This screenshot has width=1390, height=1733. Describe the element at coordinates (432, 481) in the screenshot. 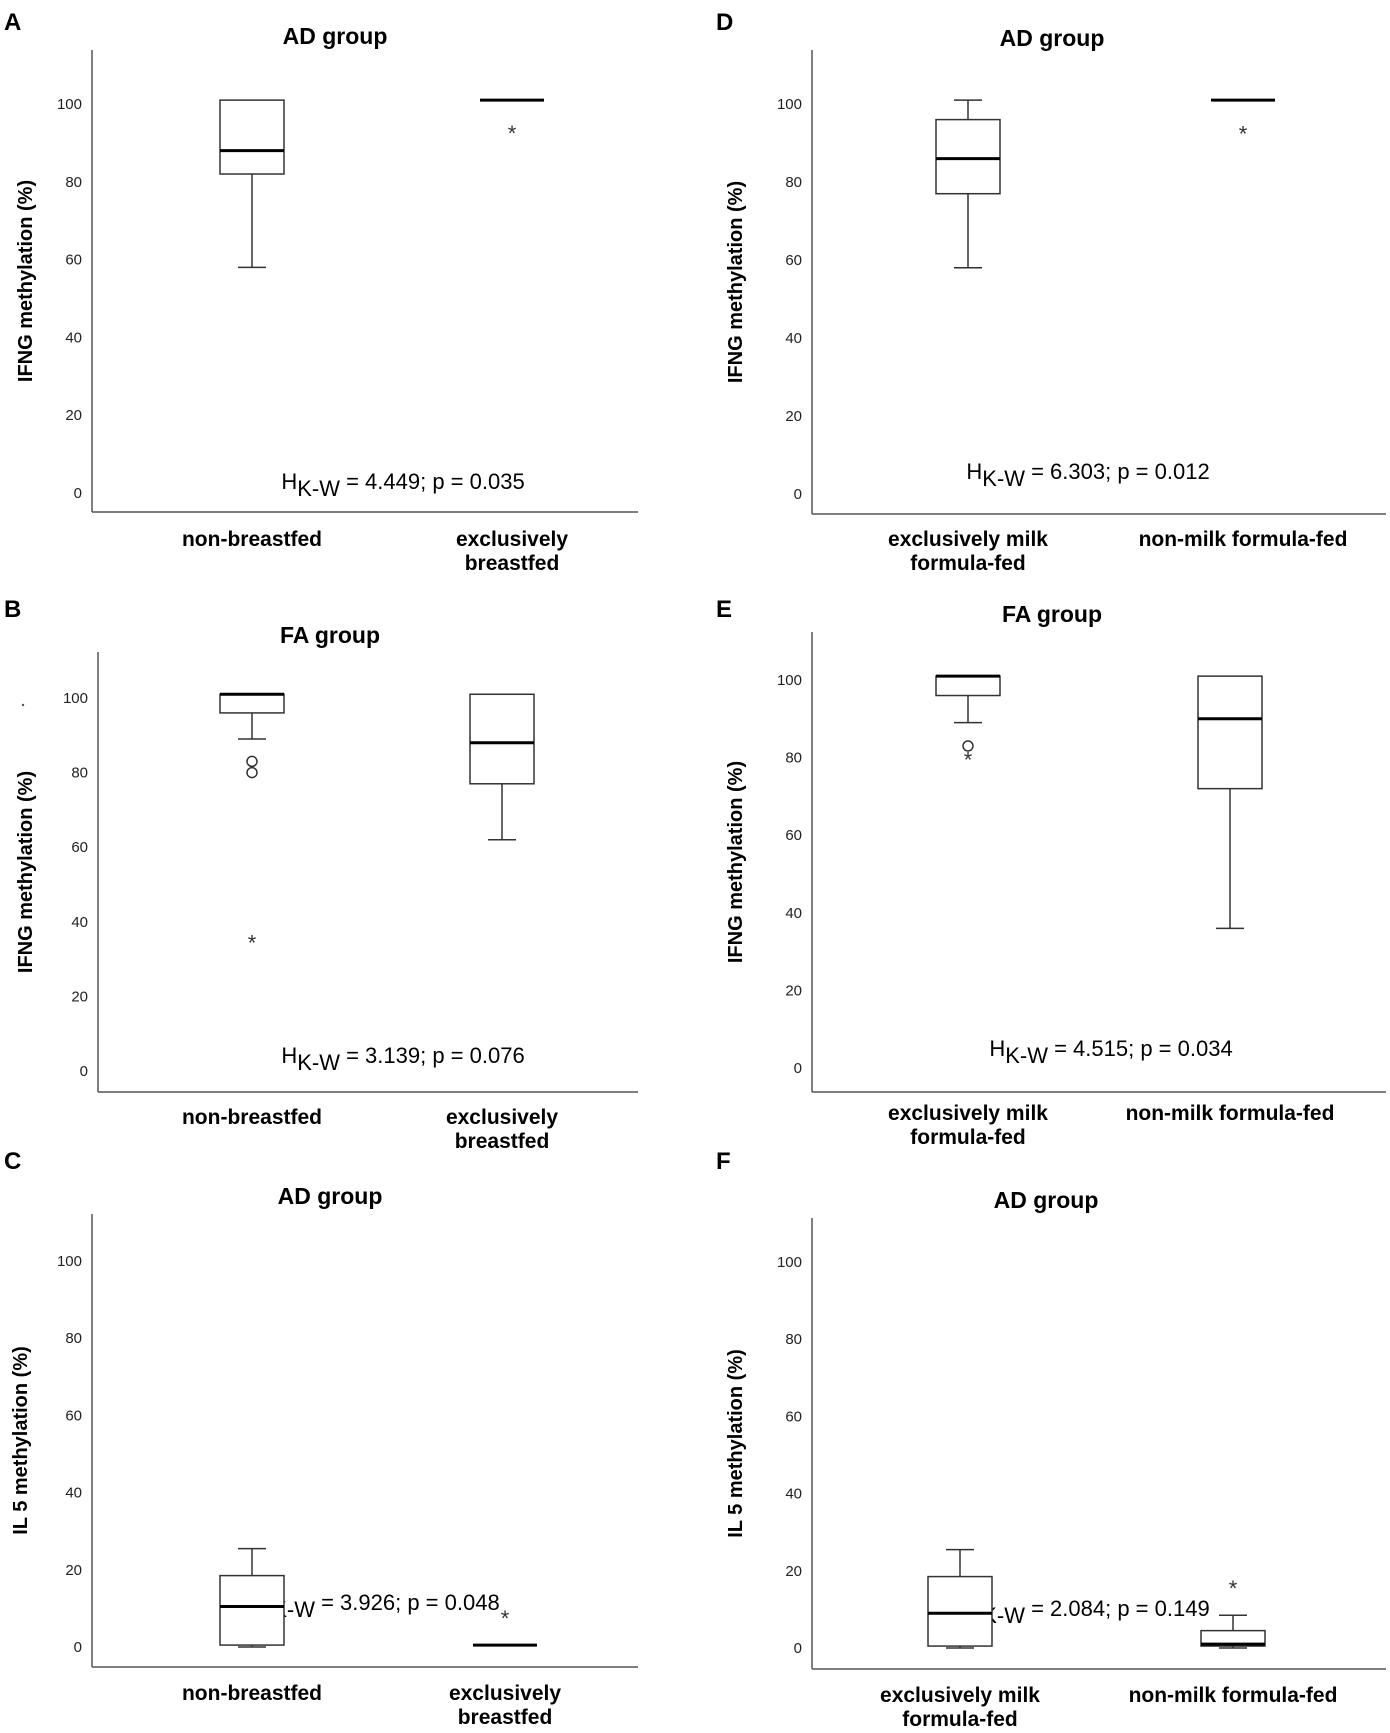

I see `stat-value: = 4.449; p = 0.035` at that location.